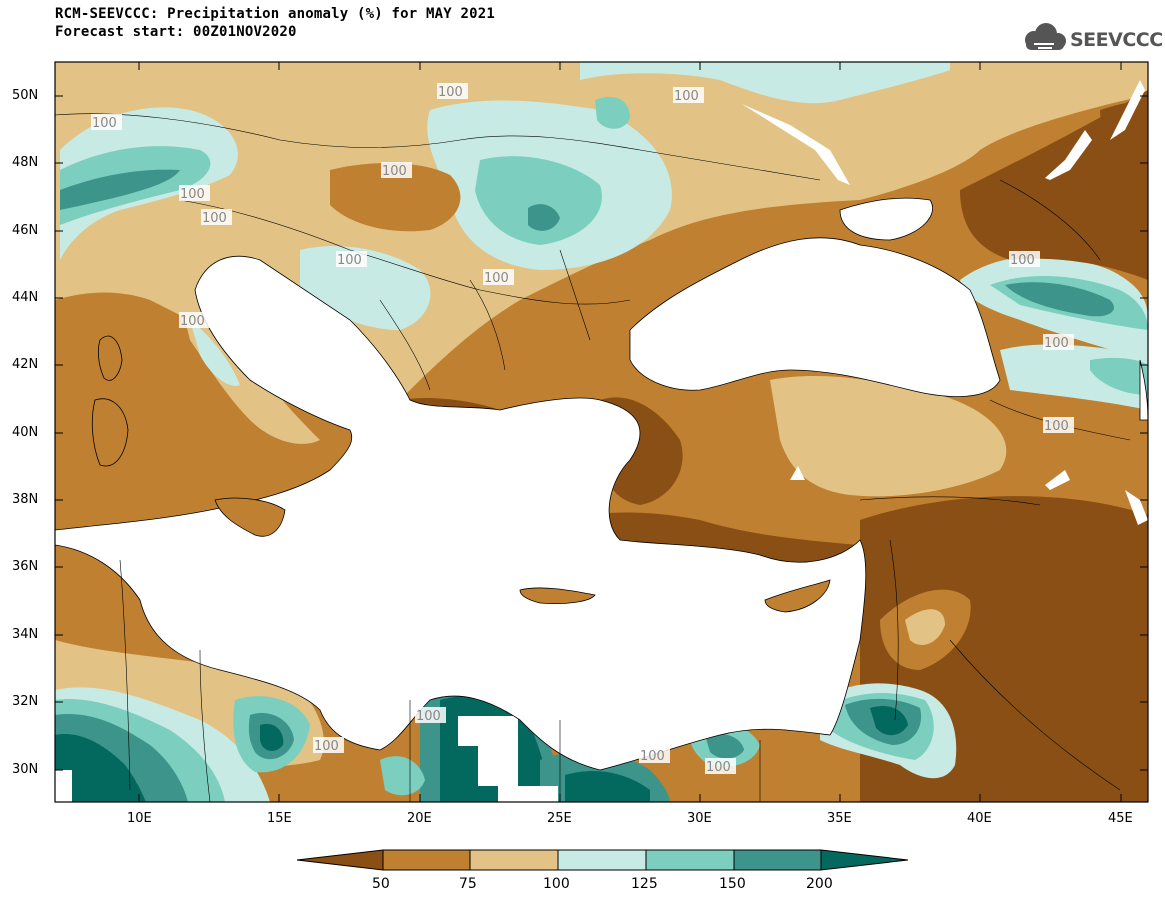 Image resolution: width=1165 pixels, height=907 pixels. I want to click on colorbar-label: 75, so click(468, 884).